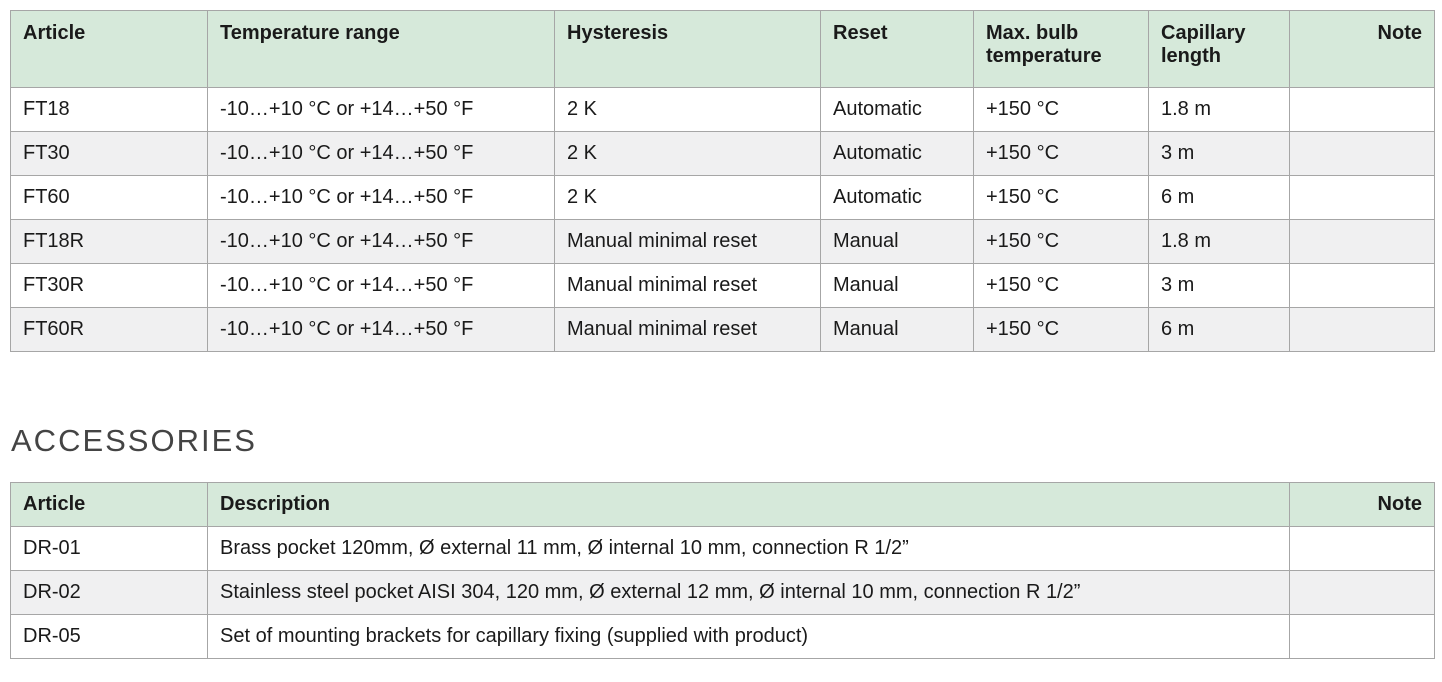 The image size is (1442, 682). I want to click on table-cell: FT30R, so click(109, 285).